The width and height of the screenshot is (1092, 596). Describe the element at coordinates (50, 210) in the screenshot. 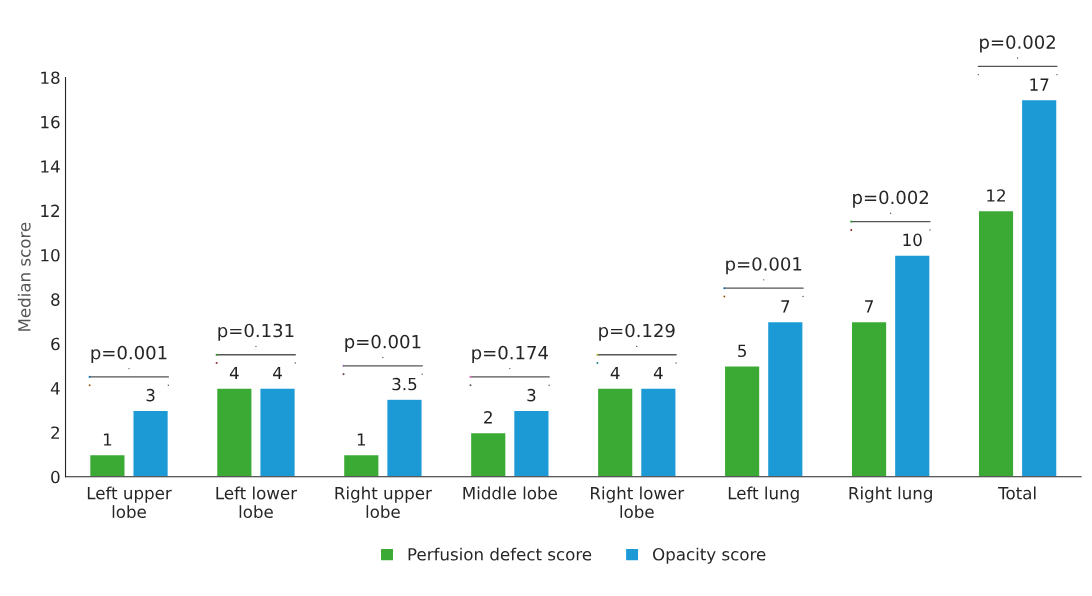

I see `y-tick-label: 12` at that location.